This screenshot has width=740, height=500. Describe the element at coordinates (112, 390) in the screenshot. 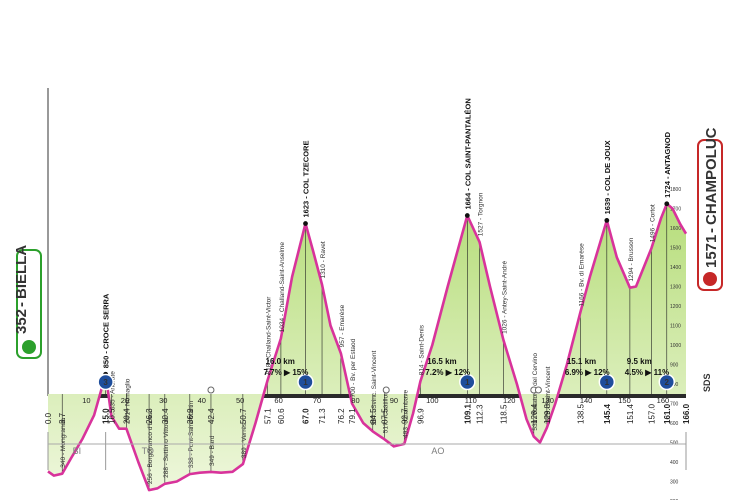

I see `place-label: 635 - Andrate` at that location.